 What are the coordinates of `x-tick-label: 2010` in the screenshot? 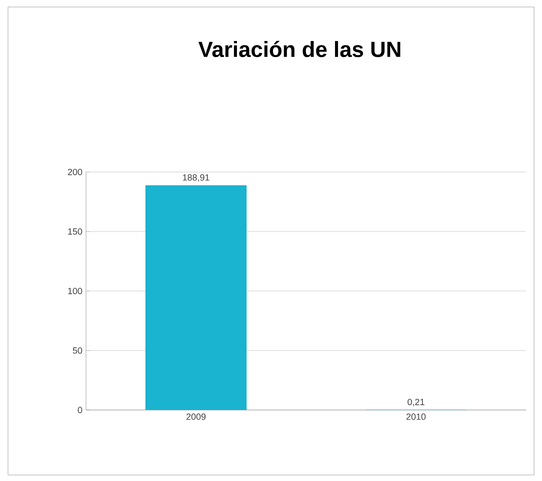 It's located at (416, 417).